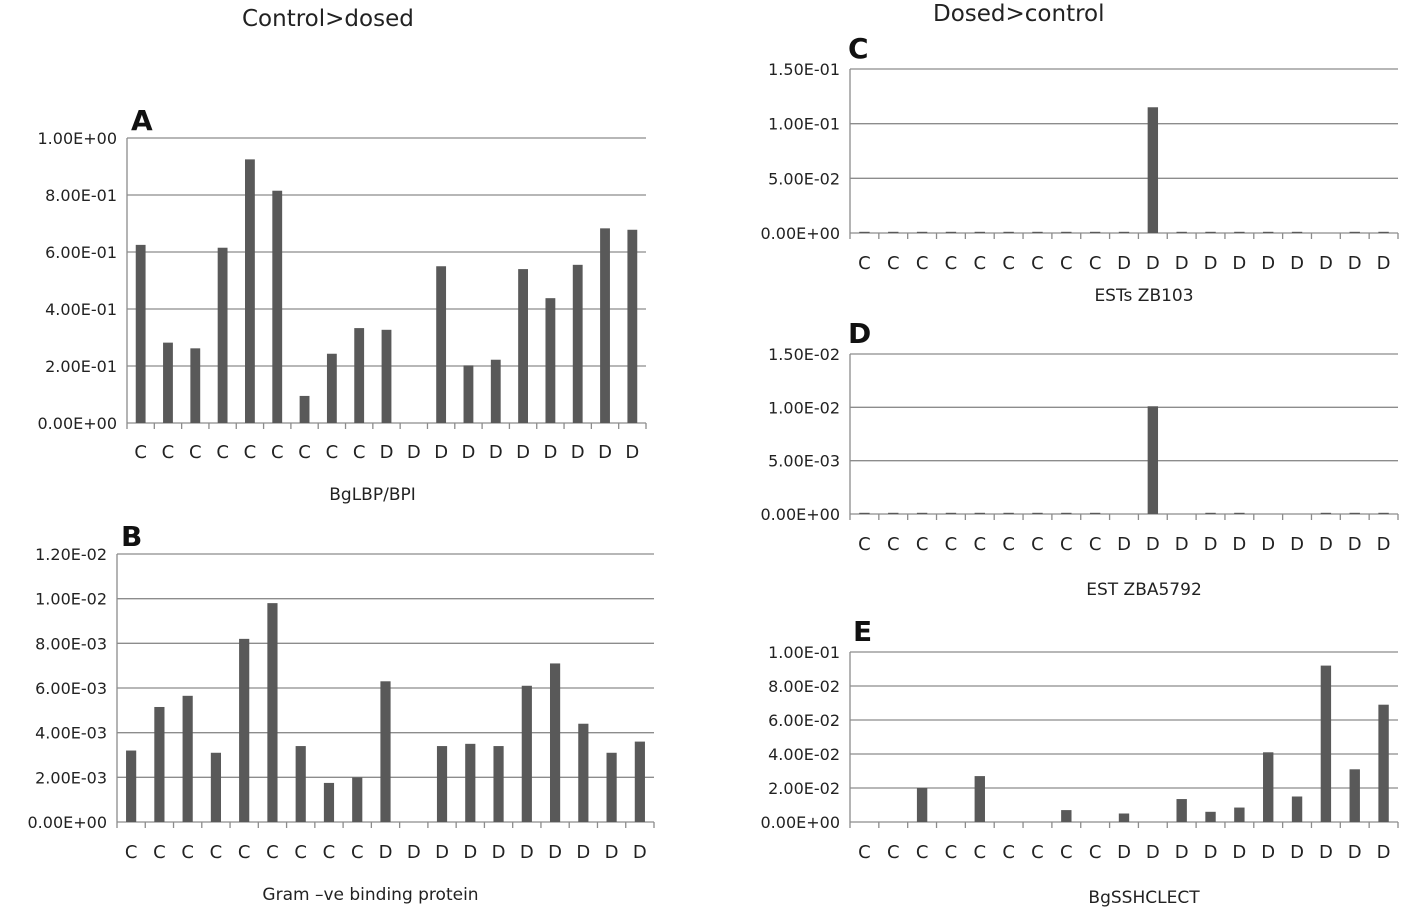  What do you see at coordinates (71, 554) in the screenshot?
I see `y-tick-label: 1.20E-02` at bounding box center [71, 554].